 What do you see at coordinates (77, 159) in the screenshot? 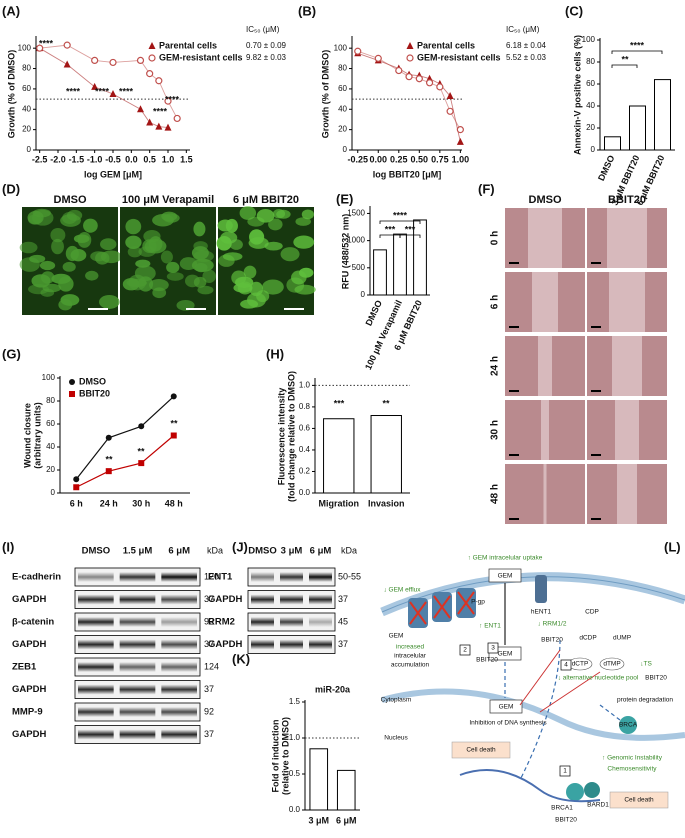
I see `x-tick-label: -1.5` at bounding box center [77, 159].